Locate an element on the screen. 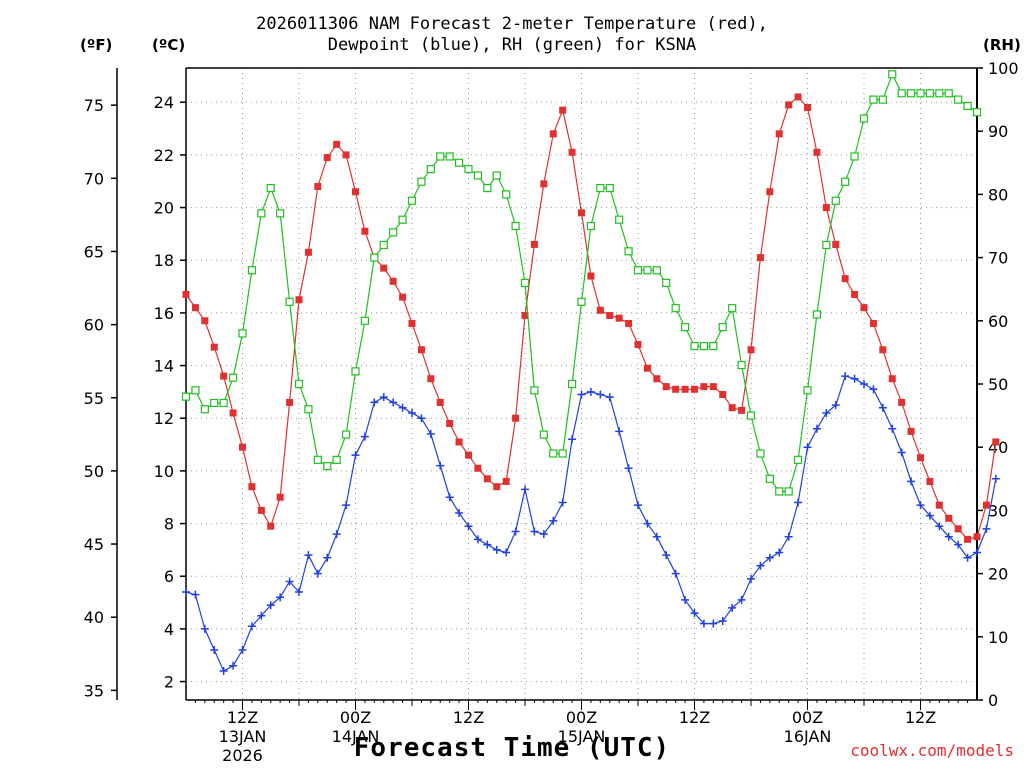  fahrenheit-tick-label: 60 is located at coordinates (94, 325).